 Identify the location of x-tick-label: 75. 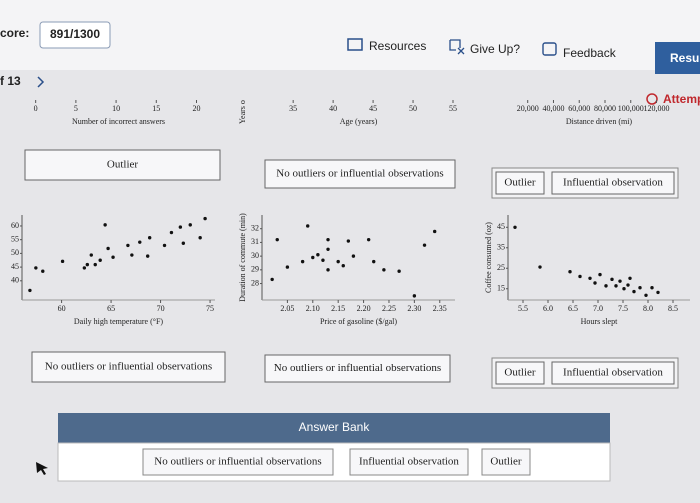
(210, 308).